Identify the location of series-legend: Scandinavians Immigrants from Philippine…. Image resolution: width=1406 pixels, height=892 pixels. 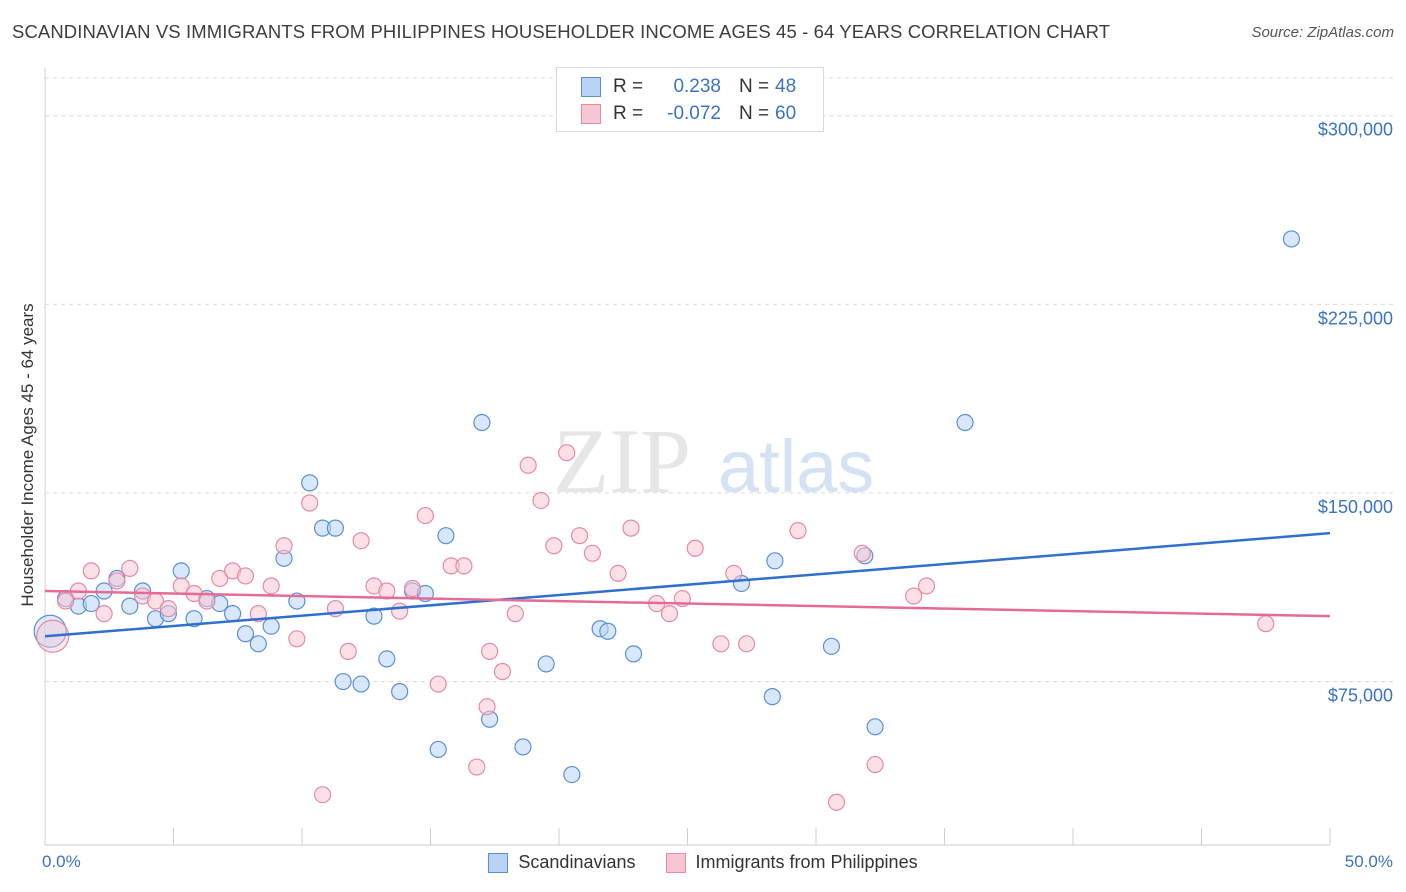
(703, 862).